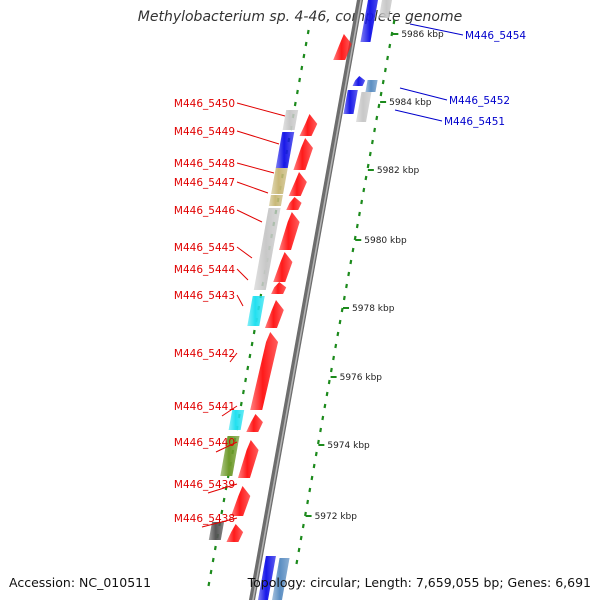 The height and width of the screenshot is (600, 600). I want to click on left-gene-label: M446_5444, so click(204, 270).